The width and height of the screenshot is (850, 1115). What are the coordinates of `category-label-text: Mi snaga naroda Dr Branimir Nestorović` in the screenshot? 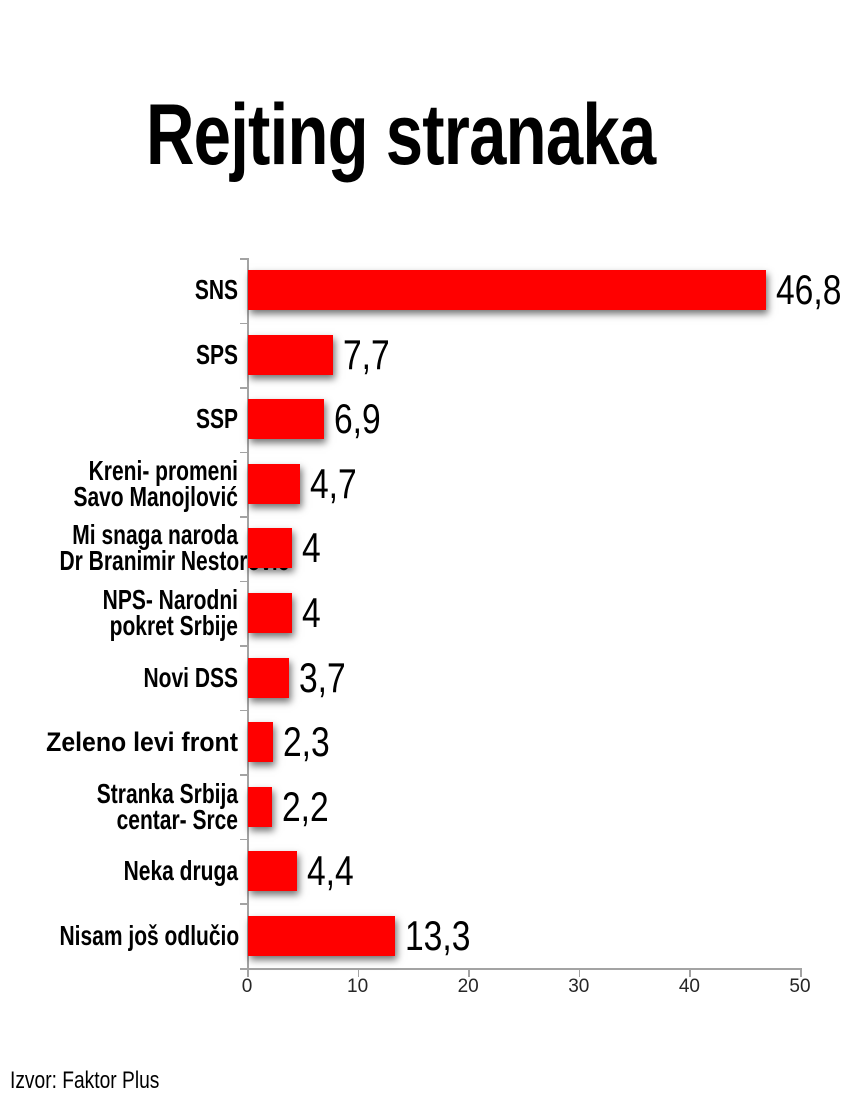 It's located at (174, 548).